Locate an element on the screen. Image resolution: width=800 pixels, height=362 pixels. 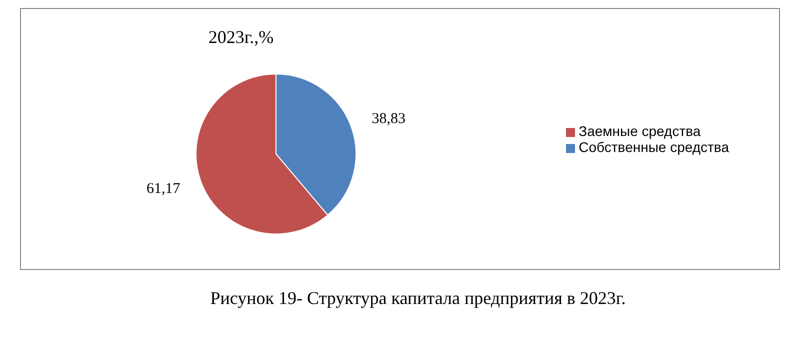
legend-label: Собственные средства is located at coordinates (653, 147).